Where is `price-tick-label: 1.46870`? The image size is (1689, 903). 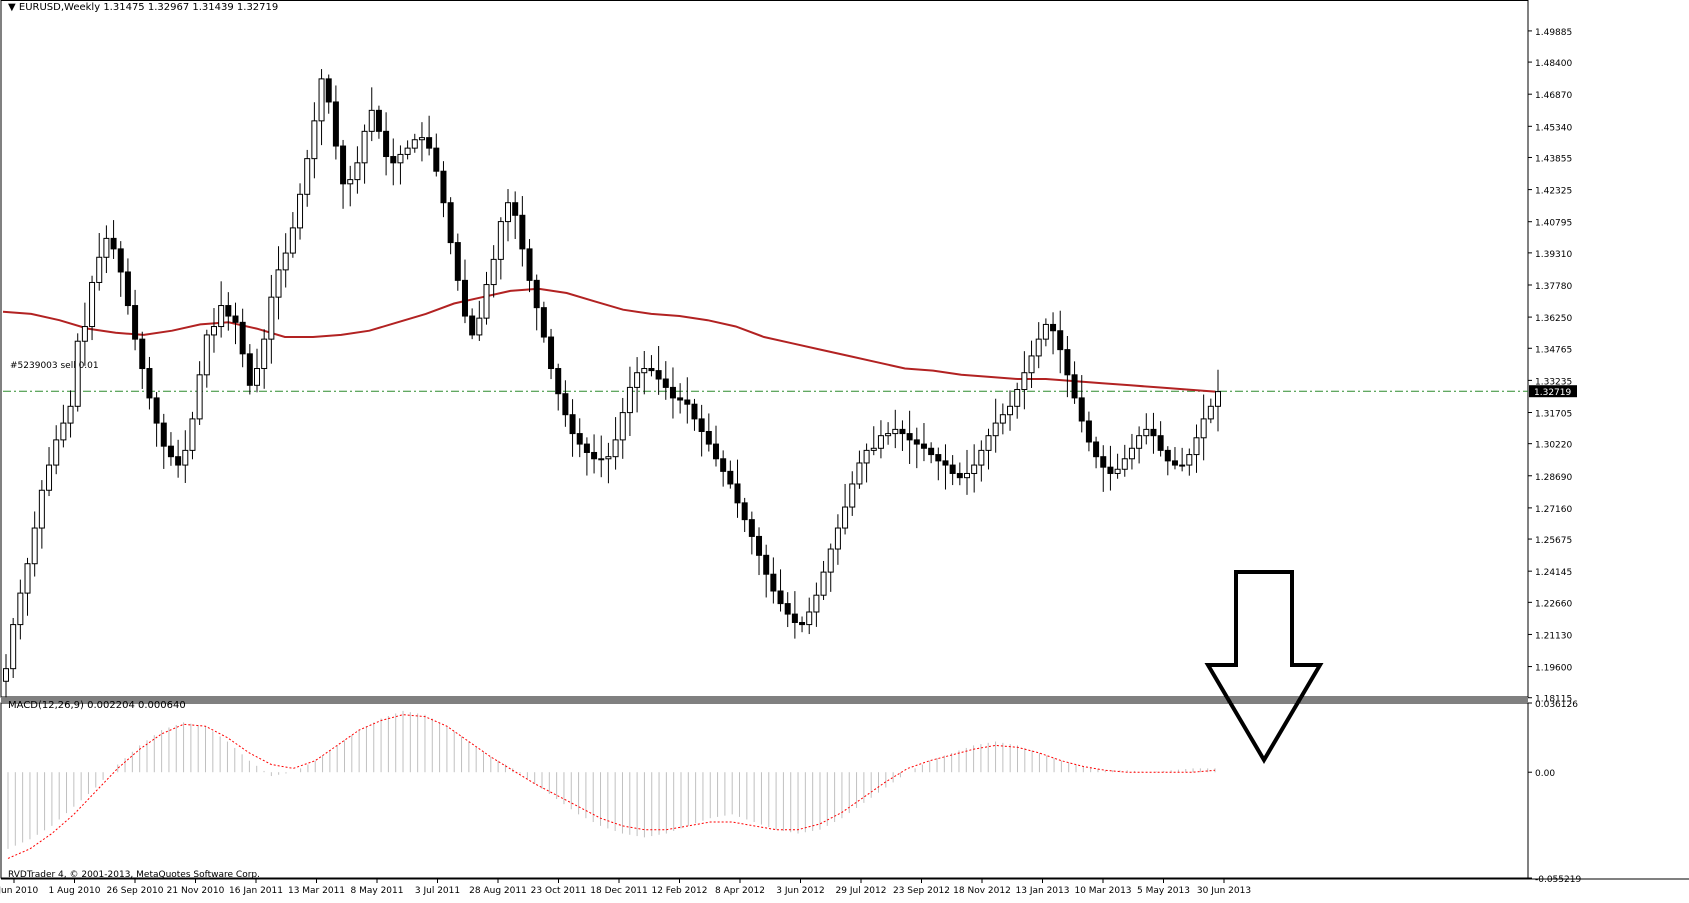 price-tick-label: 1.46870 is located at coordinates (1553, 96).